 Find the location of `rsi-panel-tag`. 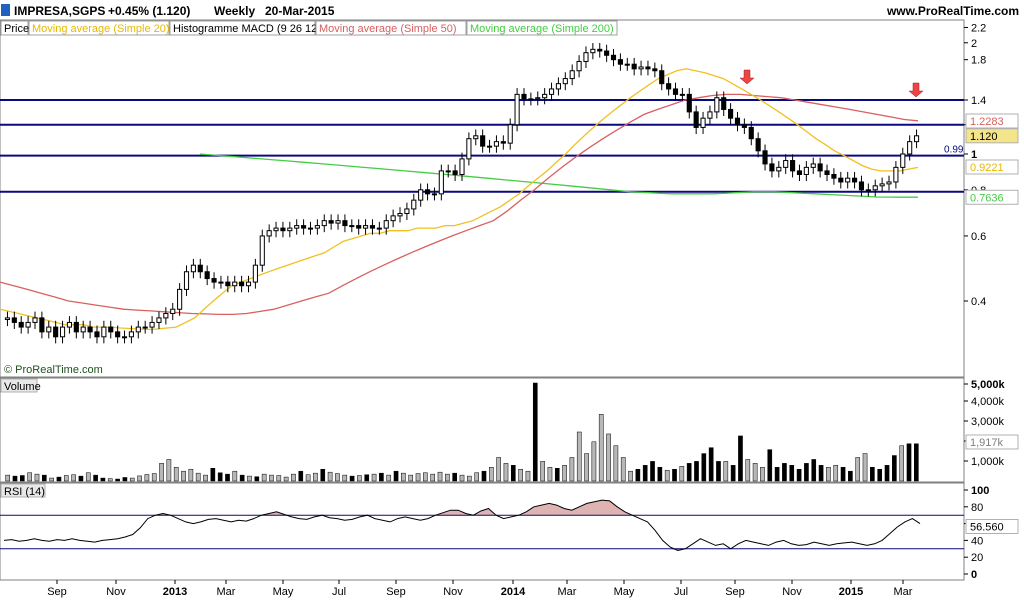

rsi-panel-tag is located at coordinates (23, 490).